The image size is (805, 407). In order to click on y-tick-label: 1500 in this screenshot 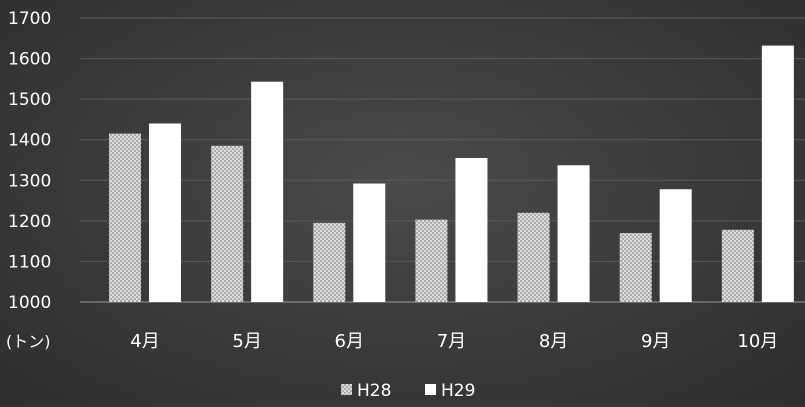, I will do `click(29, 100)`.